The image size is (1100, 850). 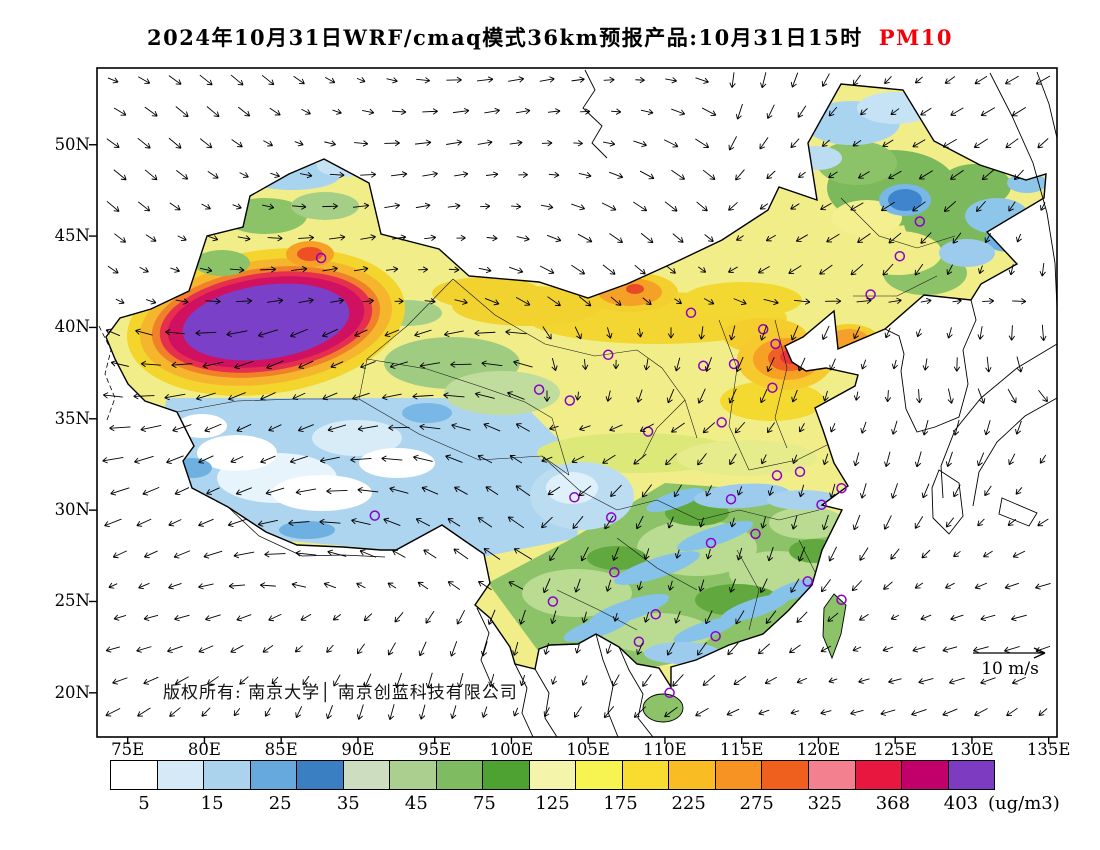 What do you see at coordinates (72, 510) in the screenshot?
I see `lat-tick-label: 30N` at bounding box center [72, 510].